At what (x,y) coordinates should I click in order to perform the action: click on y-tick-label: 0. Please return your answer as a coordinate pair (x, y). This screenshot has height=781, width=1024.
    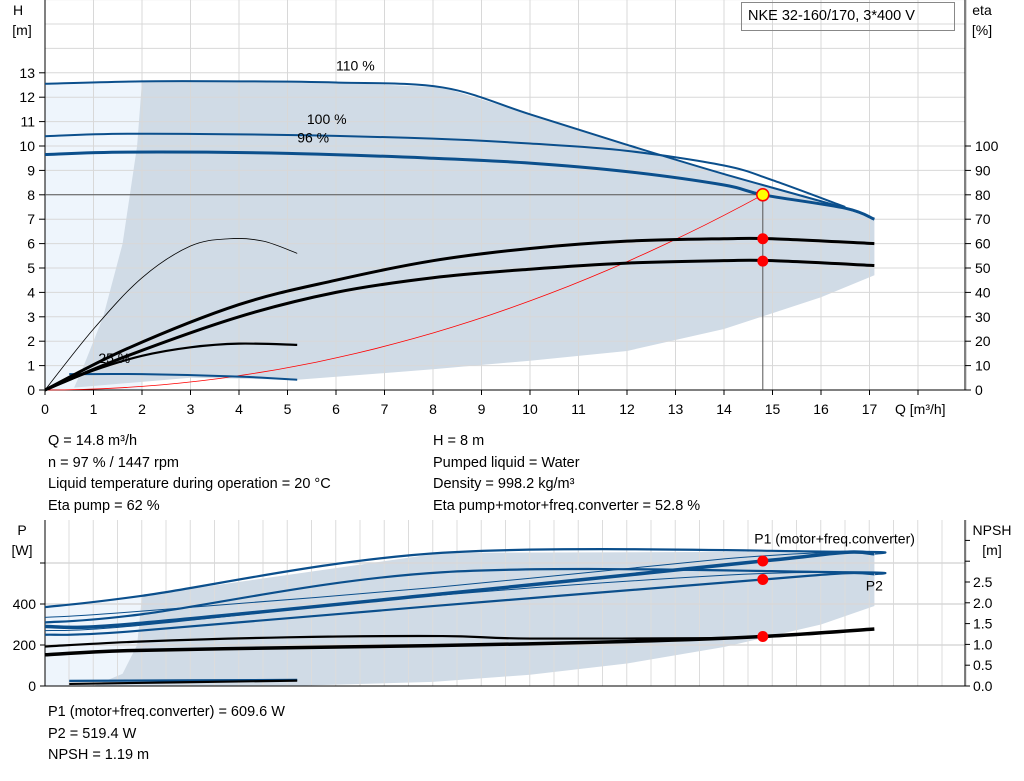
    Looking at the image, I should click on (31, 390).